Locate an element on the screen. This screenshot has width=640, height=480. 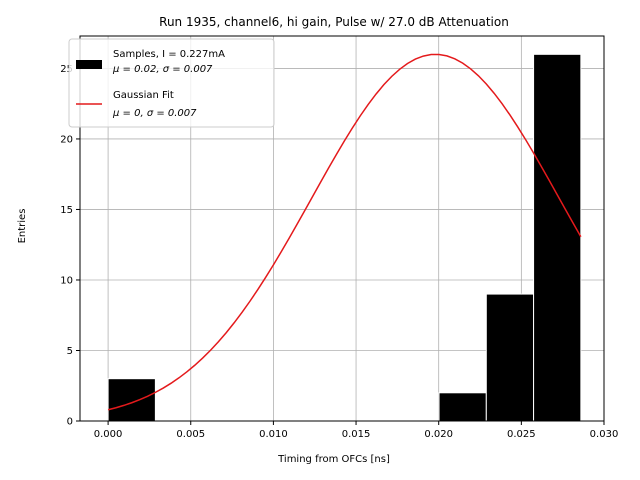
x-tick-label: 0.025 is located at coordinates (521, 434).